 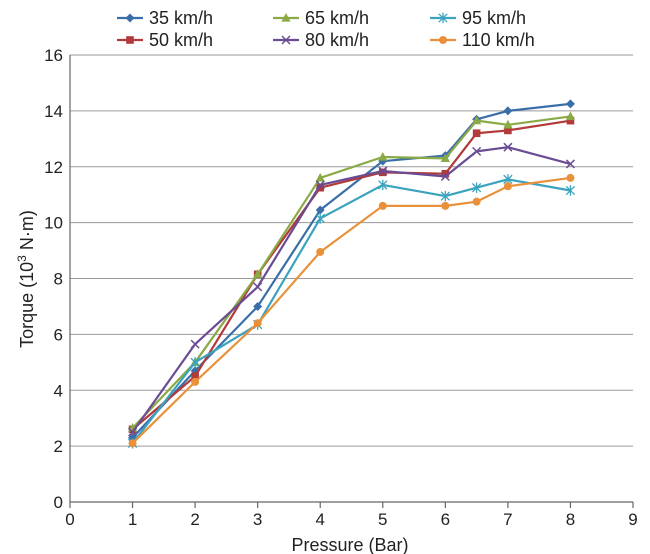 I want to click on legend-item: 110 km/h, so click(x=482, y=40).